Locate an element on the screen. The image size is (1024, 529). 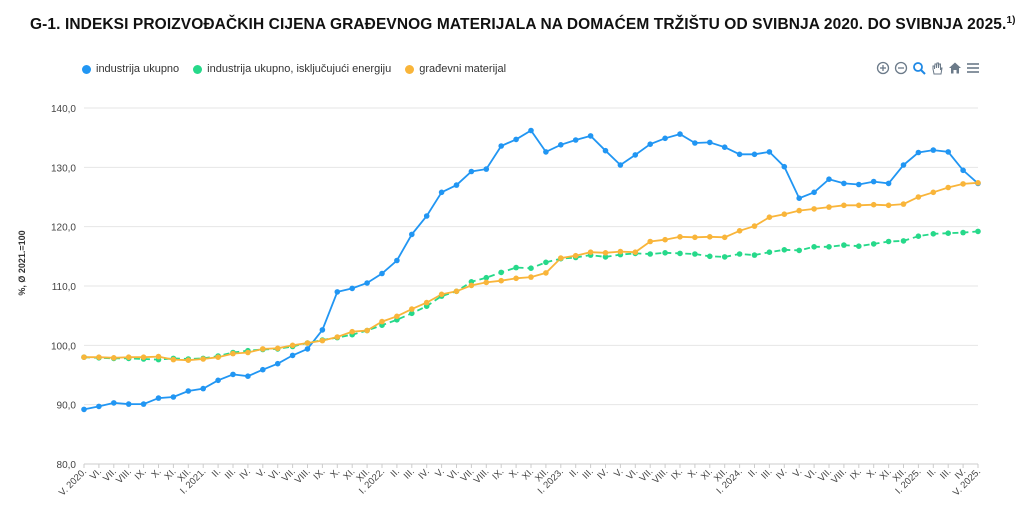
y-tick-label: 130,0 is located at coordinates (63, 168).